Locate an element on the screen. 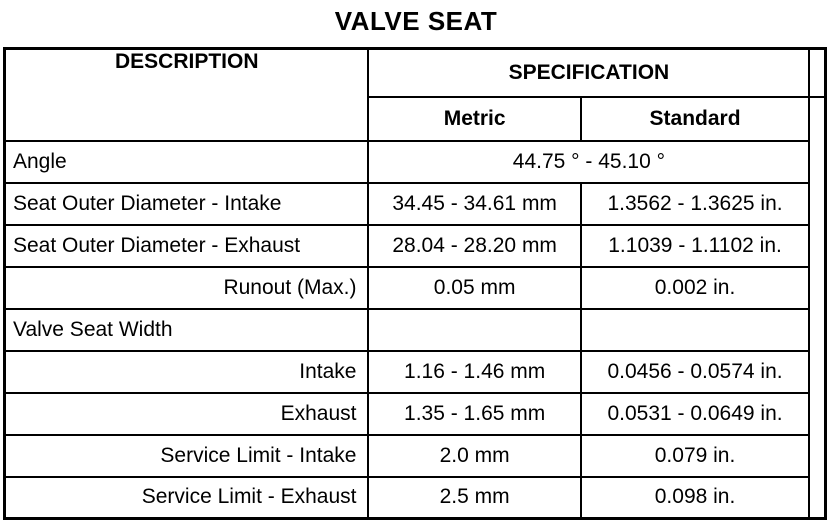 This screenshot has height=522, width=832. table-row: Intake 1.16 - 1.46 mm 0.0456 - 0.0574 in. is located at coordinates (414, 371).